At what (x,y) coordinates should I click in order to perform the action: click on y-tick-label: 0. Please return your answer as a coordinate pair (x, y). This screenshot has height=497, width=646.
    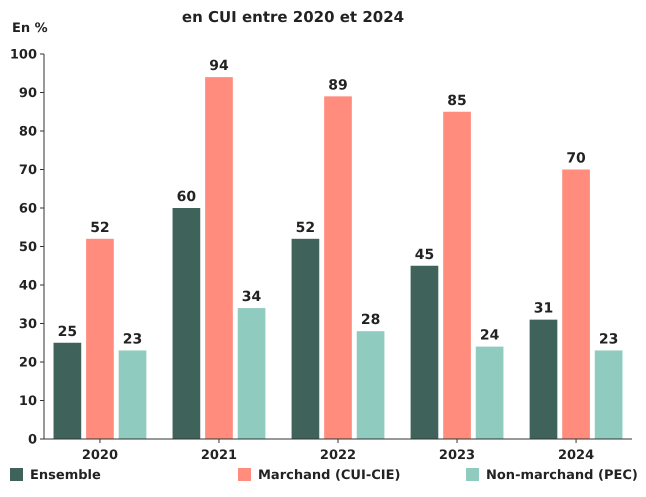
    Looking at the image, I should click on (32, 440).